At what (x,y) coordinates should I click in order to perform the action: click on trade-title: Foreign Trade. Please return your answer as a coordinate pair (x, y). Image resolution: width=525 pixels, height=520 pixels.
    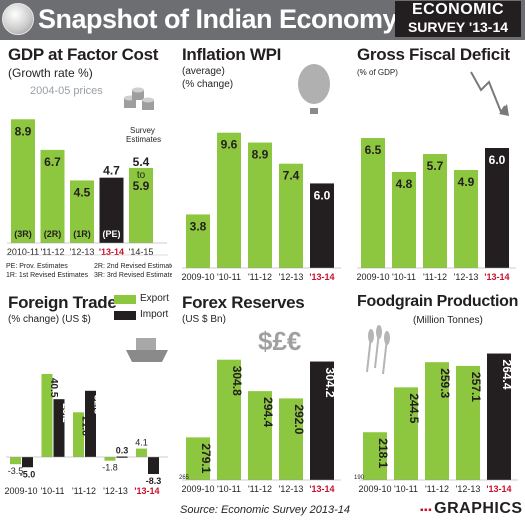
    Looking at the image, I should click on (62, 302).